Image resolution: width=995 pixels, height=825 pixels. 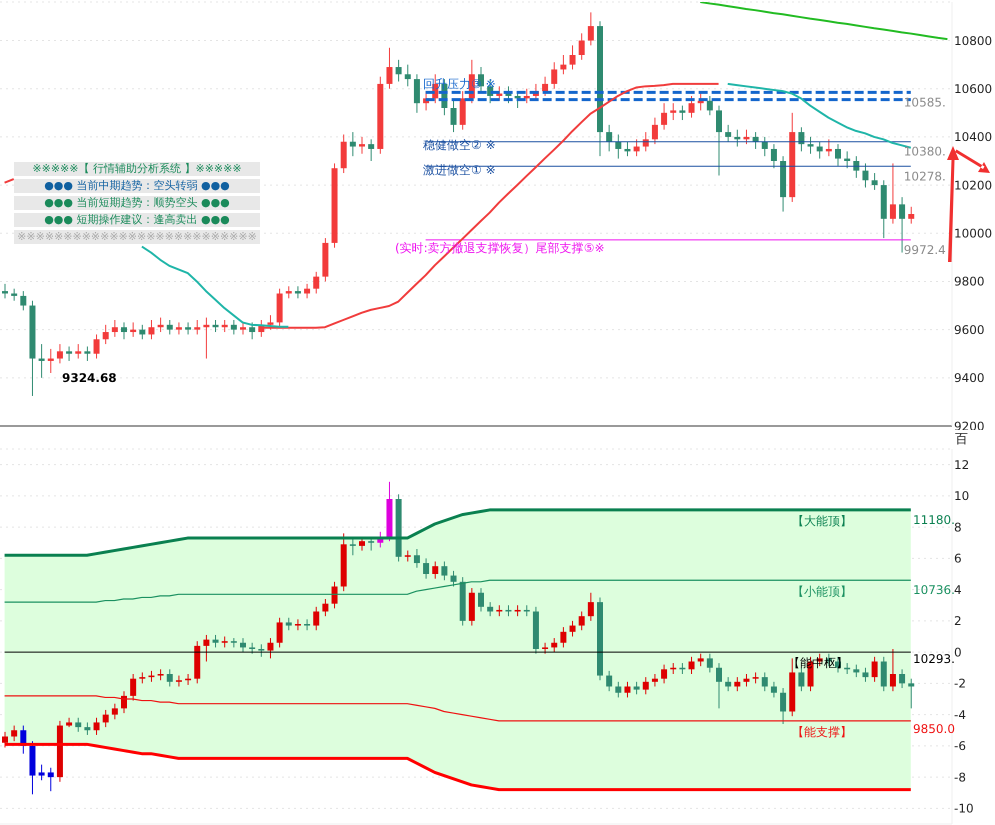 What do you see at coordinates (958, 621) in the screenshot?
I see `y-tick-label: 2` at bounding box center [958, 621].